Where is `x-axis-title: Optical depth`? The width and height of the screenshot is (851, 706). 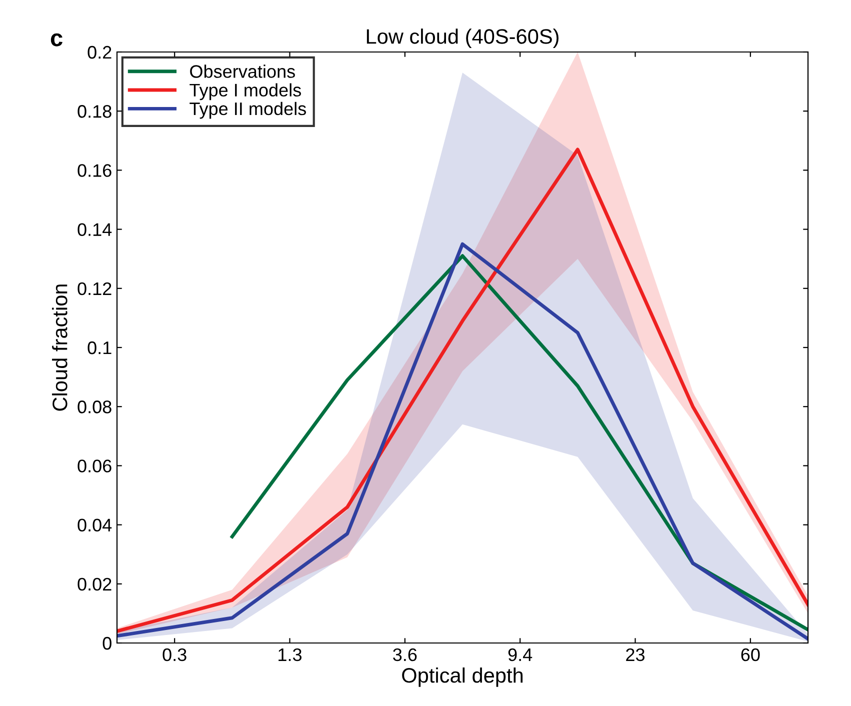
x-axis-title: Optical depth is located at coordinates (462, 677).